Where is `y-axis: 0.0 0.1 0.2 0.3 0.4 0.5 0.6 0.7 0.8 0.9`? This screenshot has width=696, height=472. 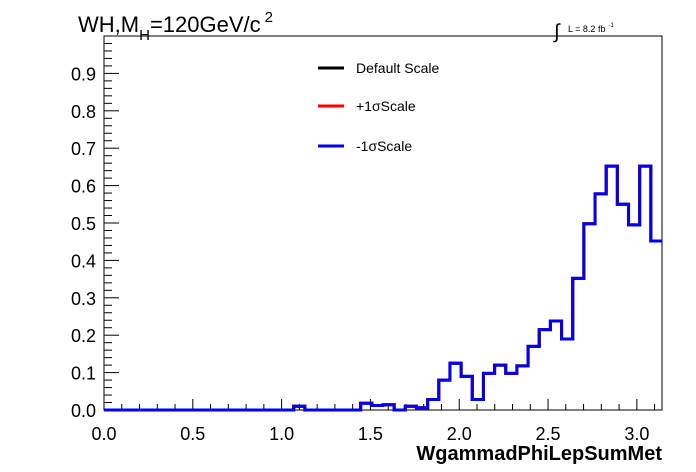 y-axis: 0.0 0.1 0.2 0.3 0.4 0.5 0.6 0.7 0.8 0.9 is located at coordinates (95, 228).